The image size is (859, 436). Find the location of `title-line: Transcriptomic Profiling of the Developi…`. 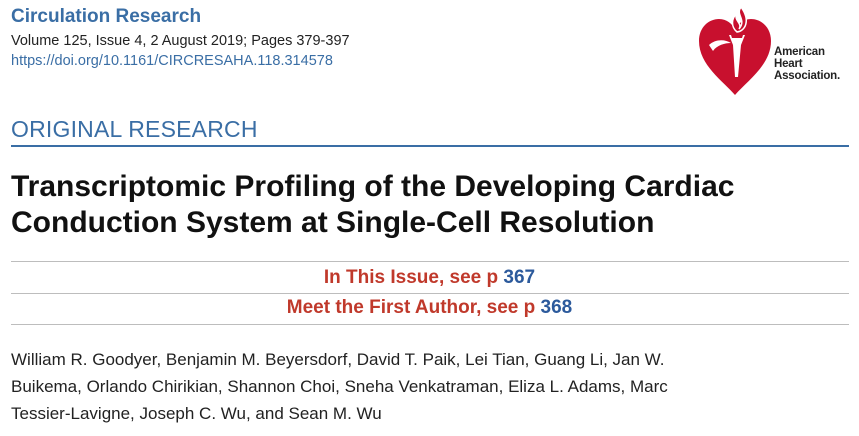

title-line: Transcriptomic Profiling of the Developi… is located at coordinates (373, 186).